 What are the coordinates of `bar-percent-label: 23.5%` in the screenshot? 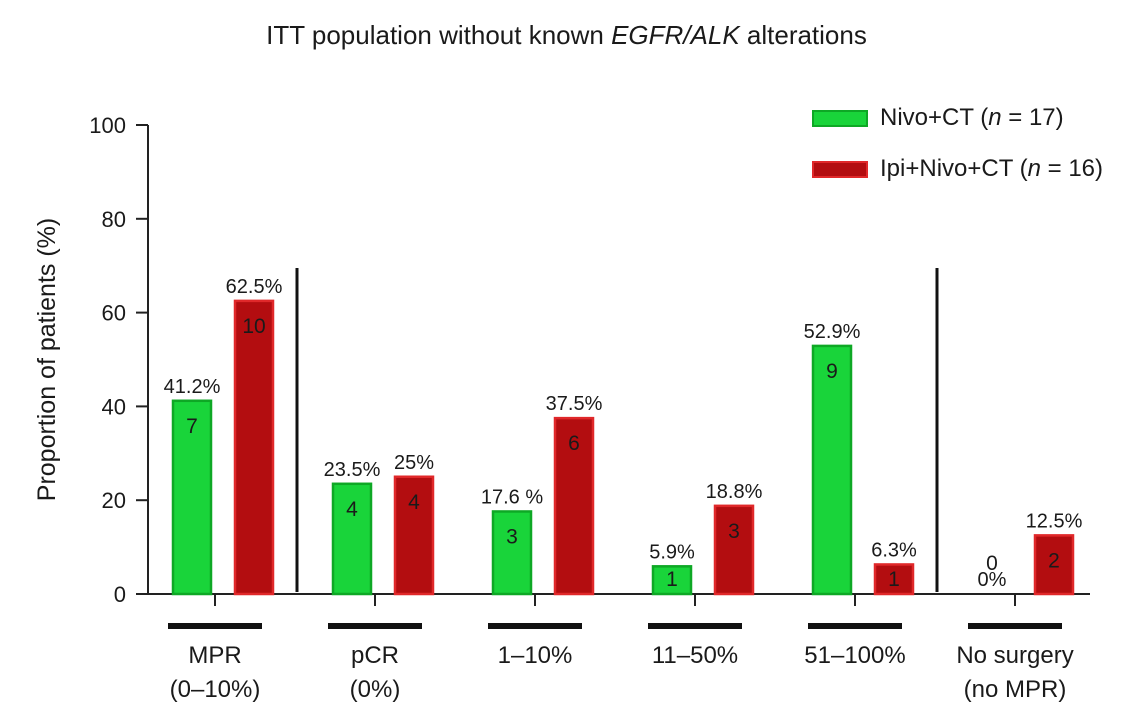 It's located at (352, 470).